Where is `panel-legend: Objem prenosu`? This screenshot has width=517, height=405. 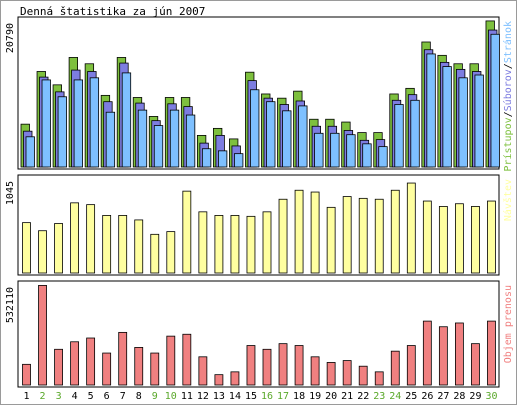 panel-legend: Objem prenosu is located at coordinates (508, 324).